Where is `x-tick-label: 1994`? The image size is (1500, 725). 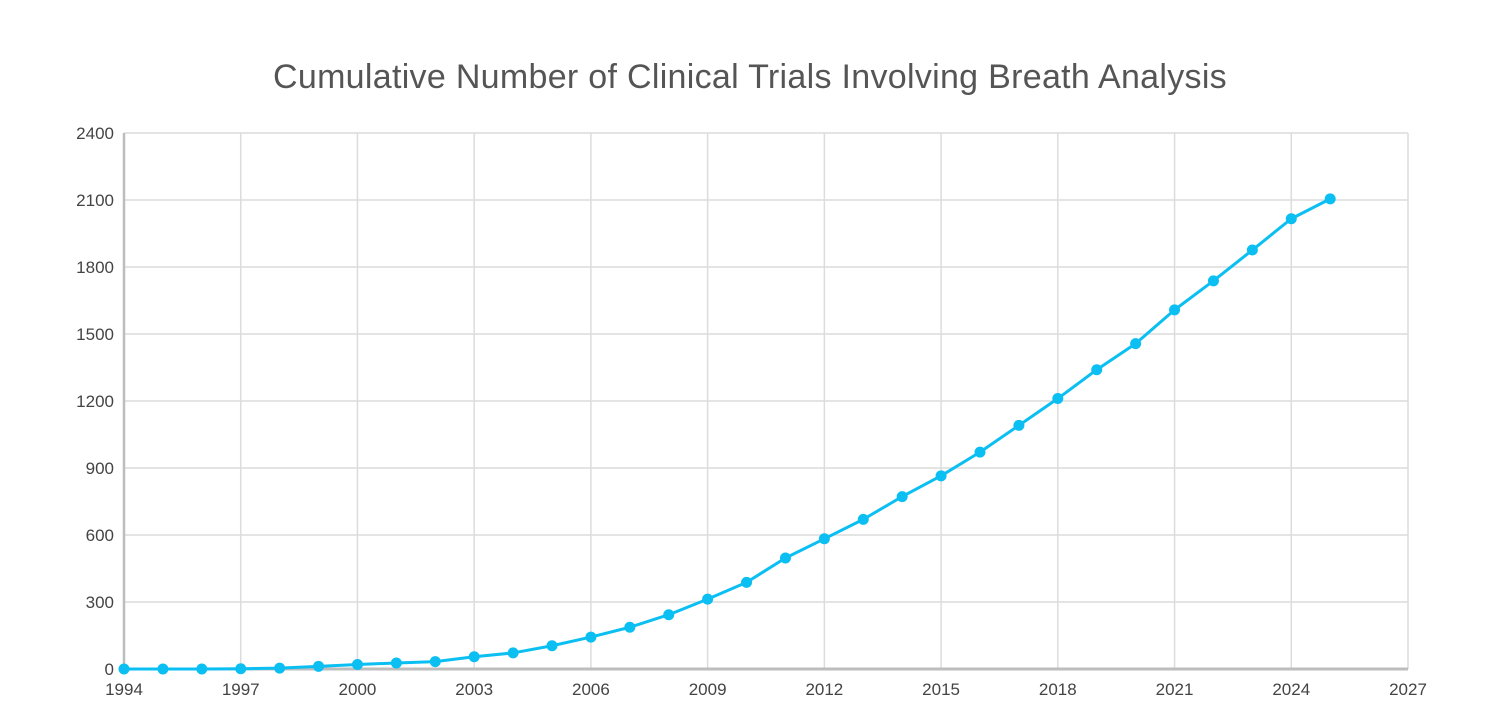
x-tick-label: 1994 is located at coordinates (124, 689).